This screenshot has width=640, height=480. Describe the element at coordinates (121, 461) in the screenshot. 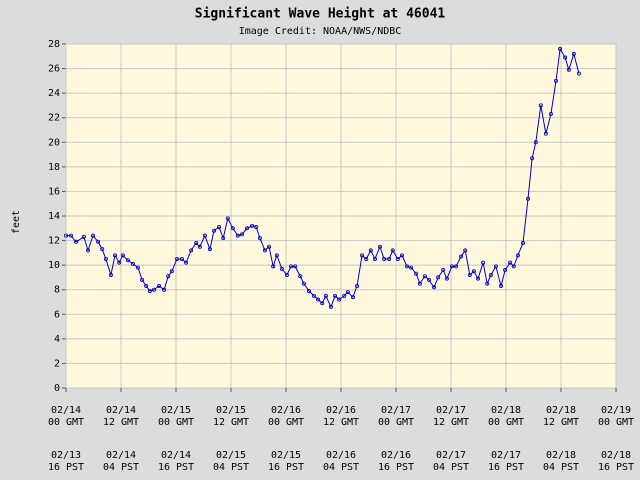

I see `x-tick-label-local: 02/14 04 PST` at that location.